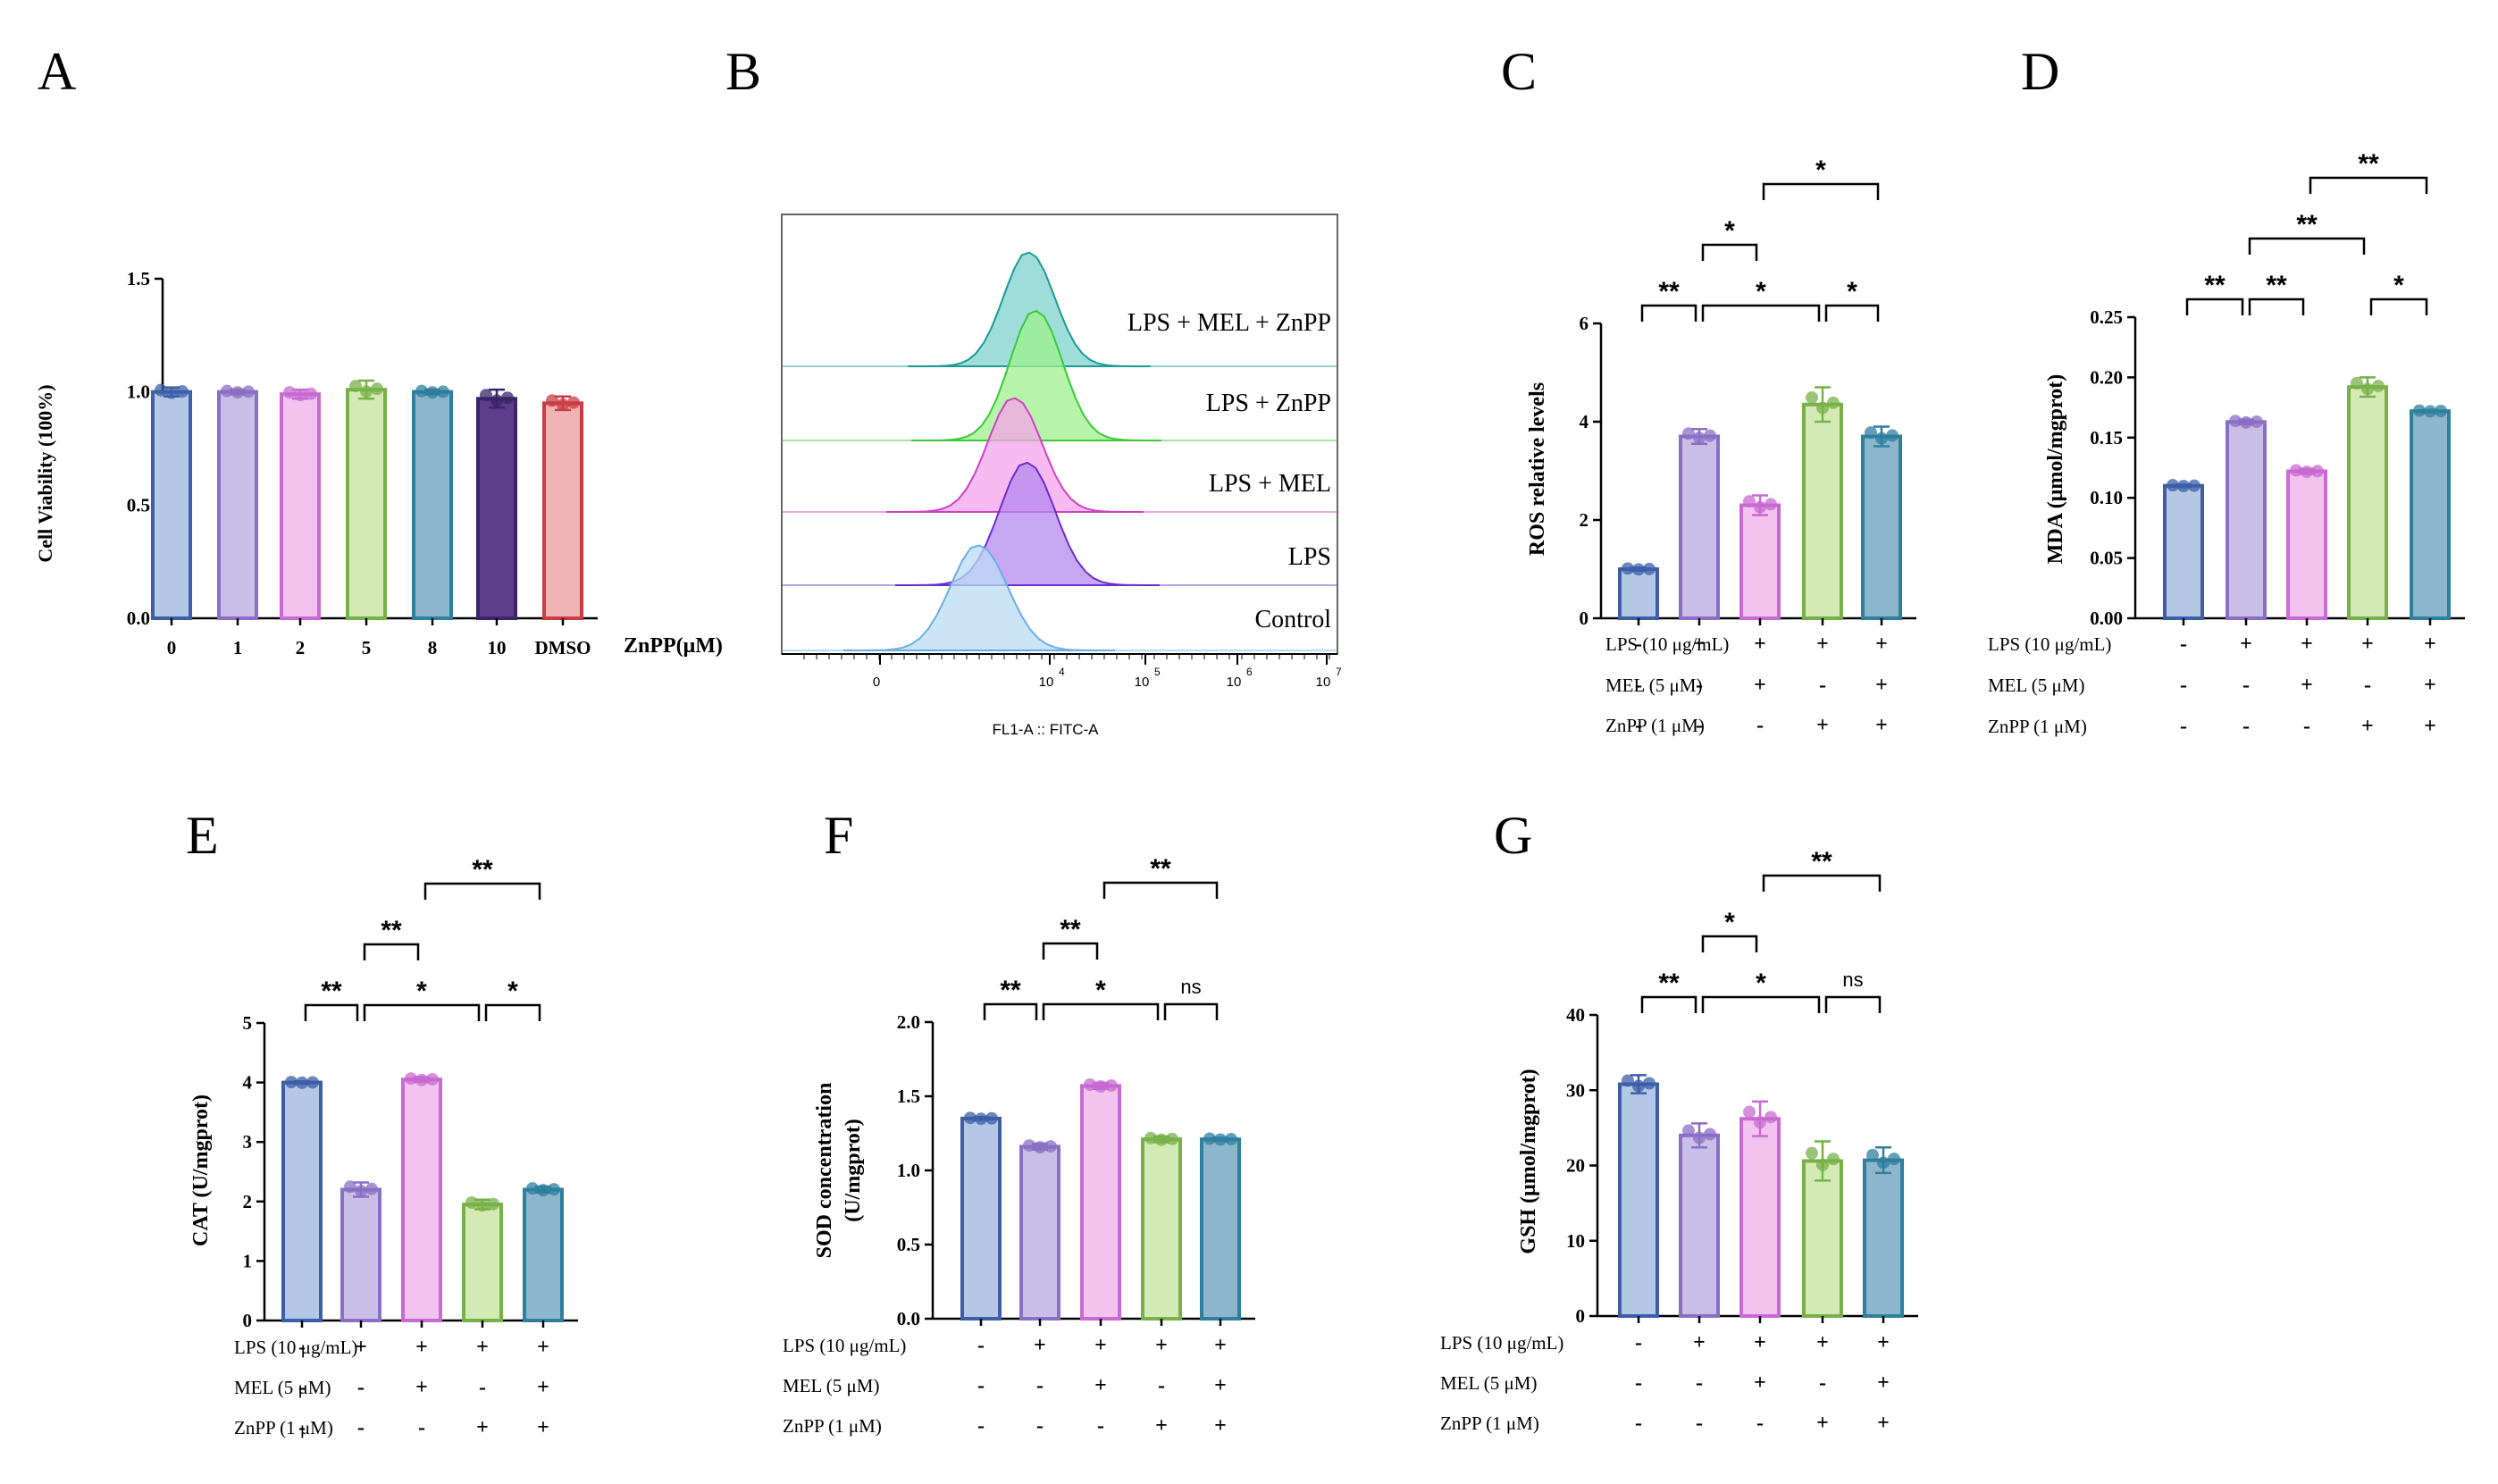 This screenshot has width=2498, height=1484. I want to click on x-axis-label: ZnPP(μM), so click(673, 646).